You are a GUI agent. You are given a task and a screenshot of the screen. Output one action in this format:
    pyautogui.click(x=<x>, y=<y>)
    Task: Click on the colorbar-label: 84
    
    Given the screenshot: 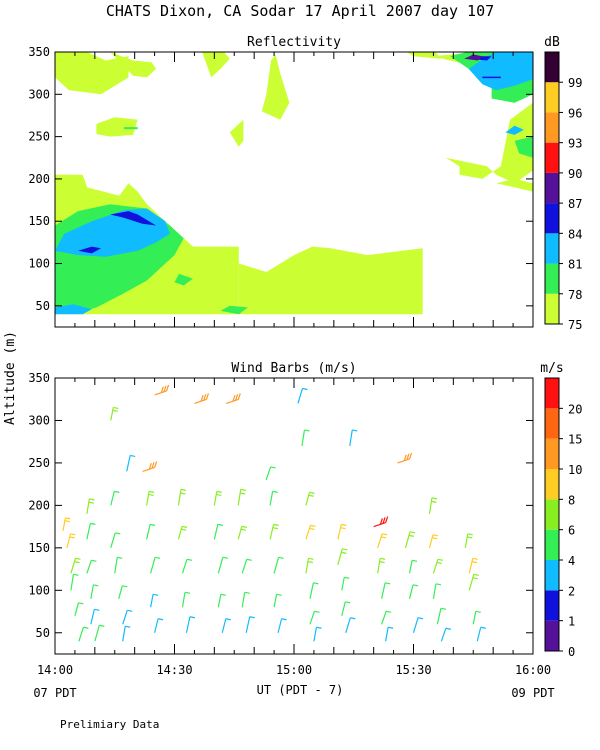 What is the action you would take?
    pyautogui.click(x=575, y=234)
    